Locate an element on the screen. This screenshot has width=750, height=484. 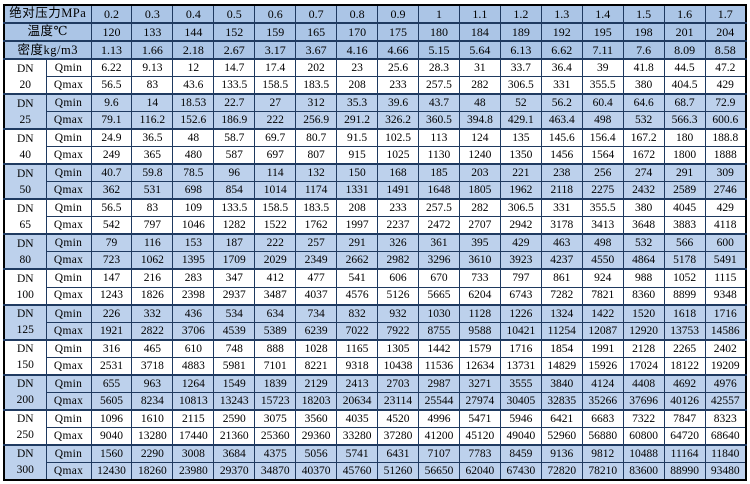
qmax-value-cell: 797 is located at coordinates (152, 225).